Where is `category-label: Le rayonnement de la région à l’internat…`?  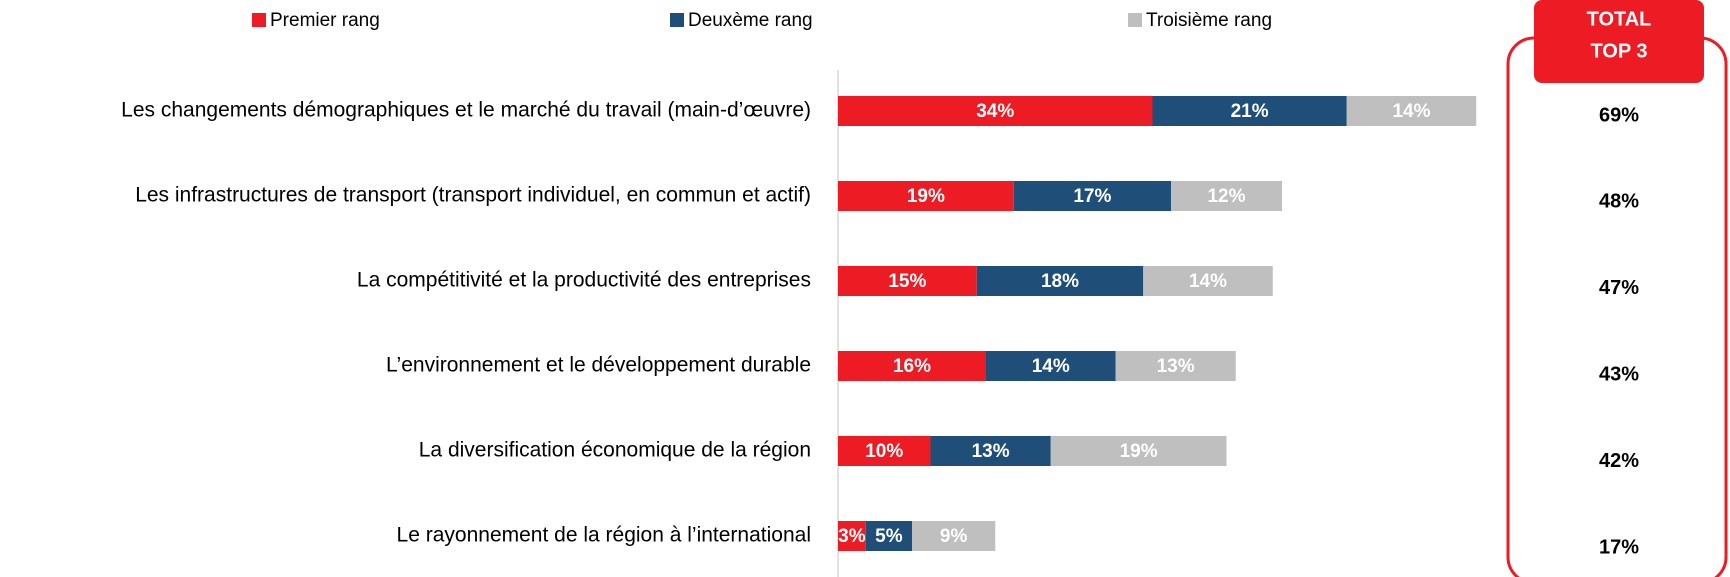
category-label: Le rayonnement de la région à l’internat… is located at coordinates (604, 535).